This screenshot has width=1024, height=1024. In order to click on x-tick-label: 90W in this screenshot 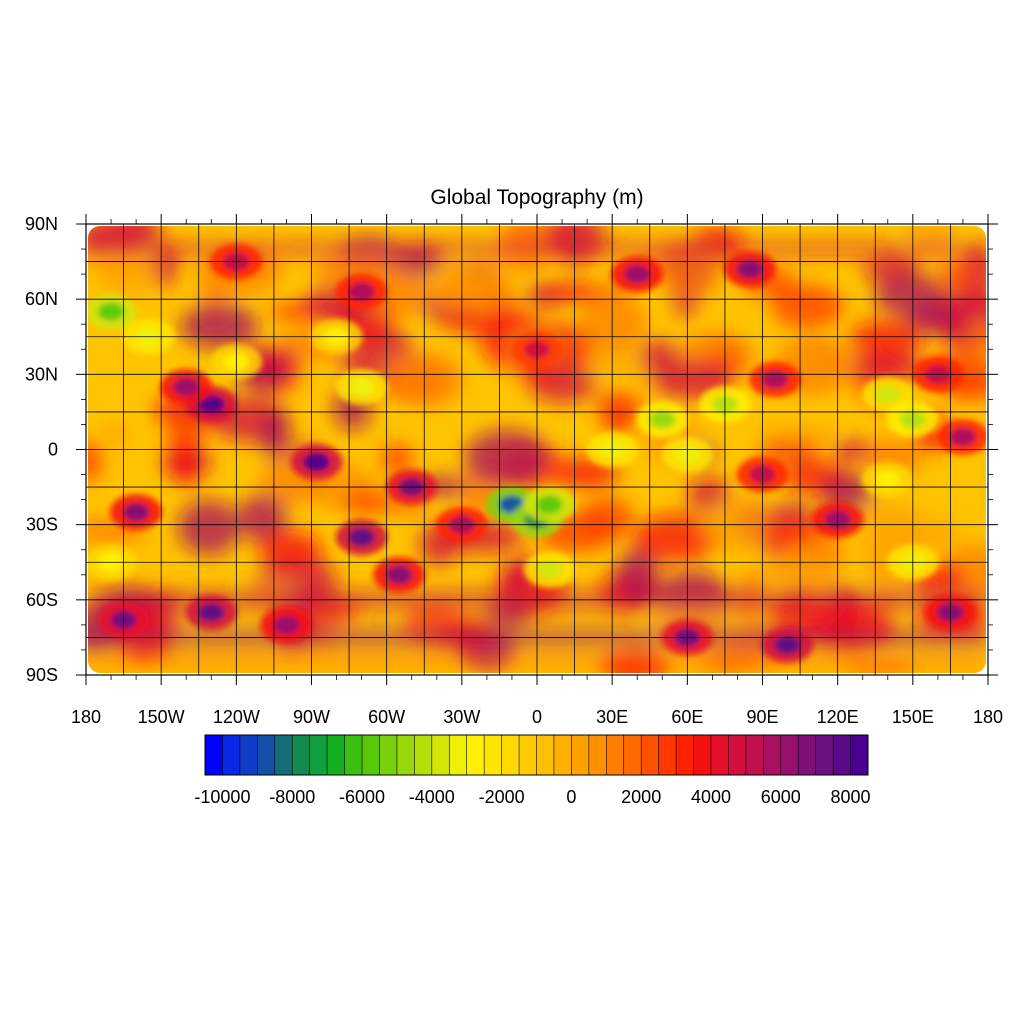, I will do `click(311, 717)`.